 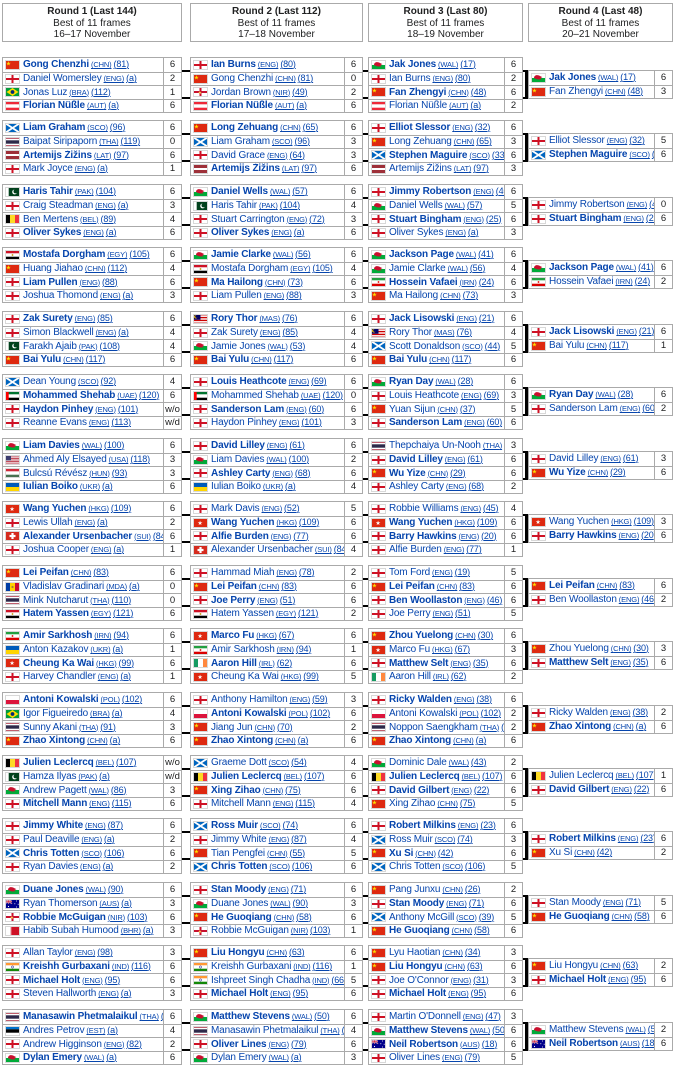 What do you see at coordinates (651, 1029) in the screenshot?
I see `seed-link: 50` at bounding box center [651, 1029].